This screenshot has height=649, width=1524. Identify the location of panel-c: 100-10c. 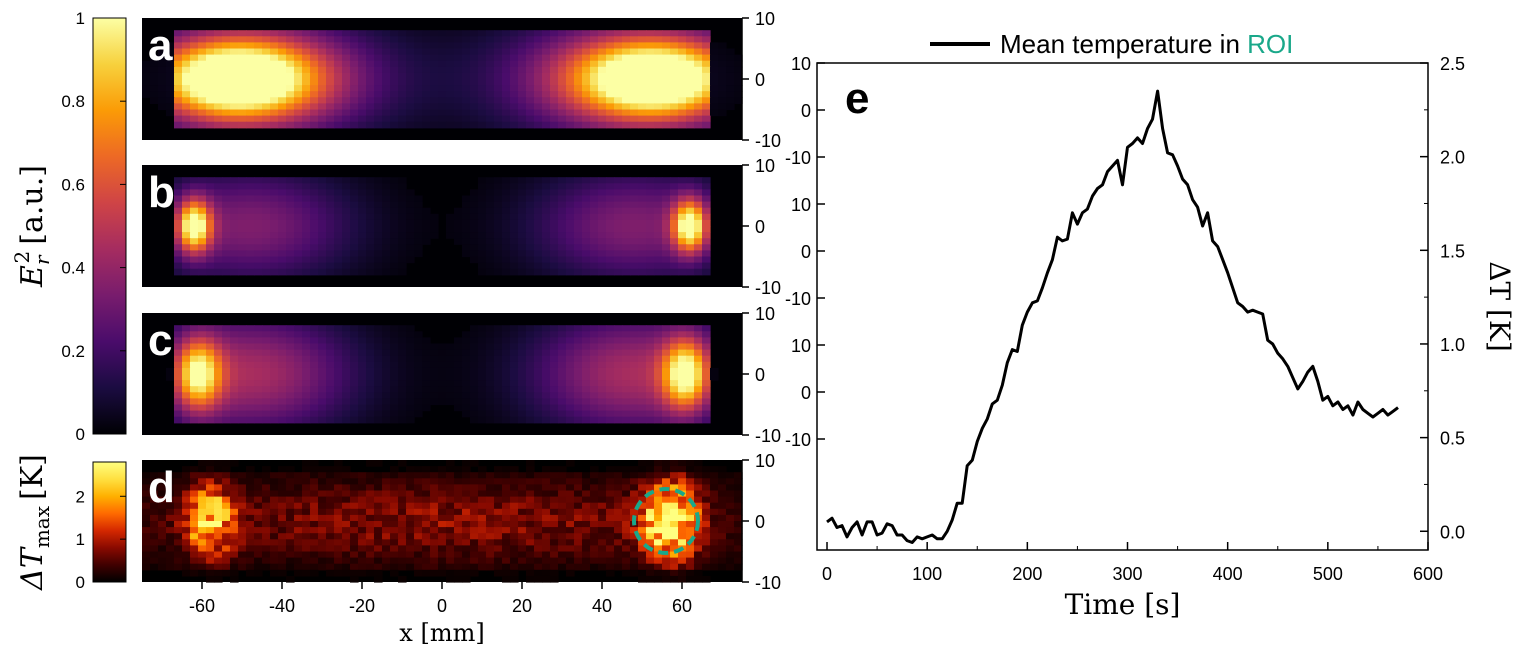
(461, 375).